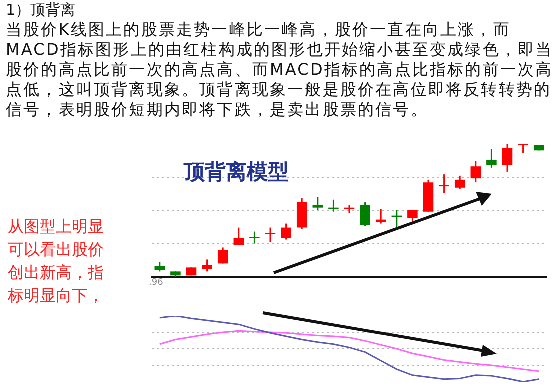  I want to click on annotation: 顶背离模型, so click(236, 172).